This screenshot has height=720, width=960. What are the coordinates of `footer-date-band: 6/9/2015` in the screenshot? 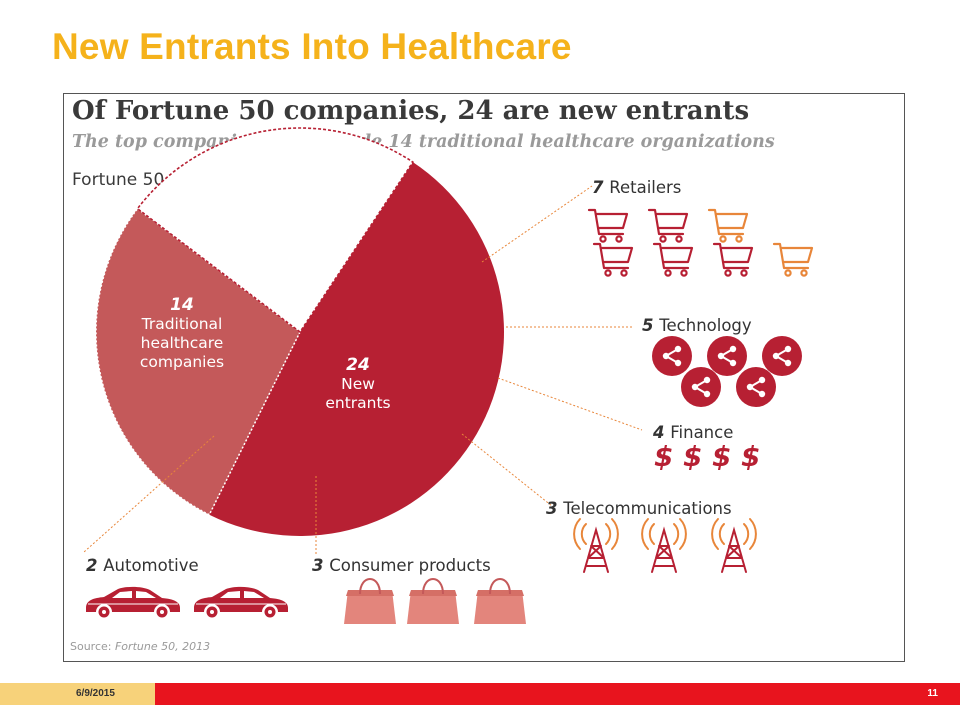 It's located at (77, 694).